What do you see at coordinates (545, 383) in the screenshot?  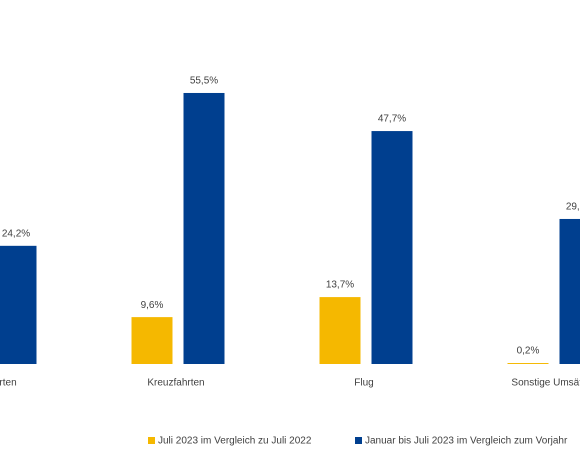 I see `x-tick-label: Sonstige Umsätze` at bounding box center [545, 383].